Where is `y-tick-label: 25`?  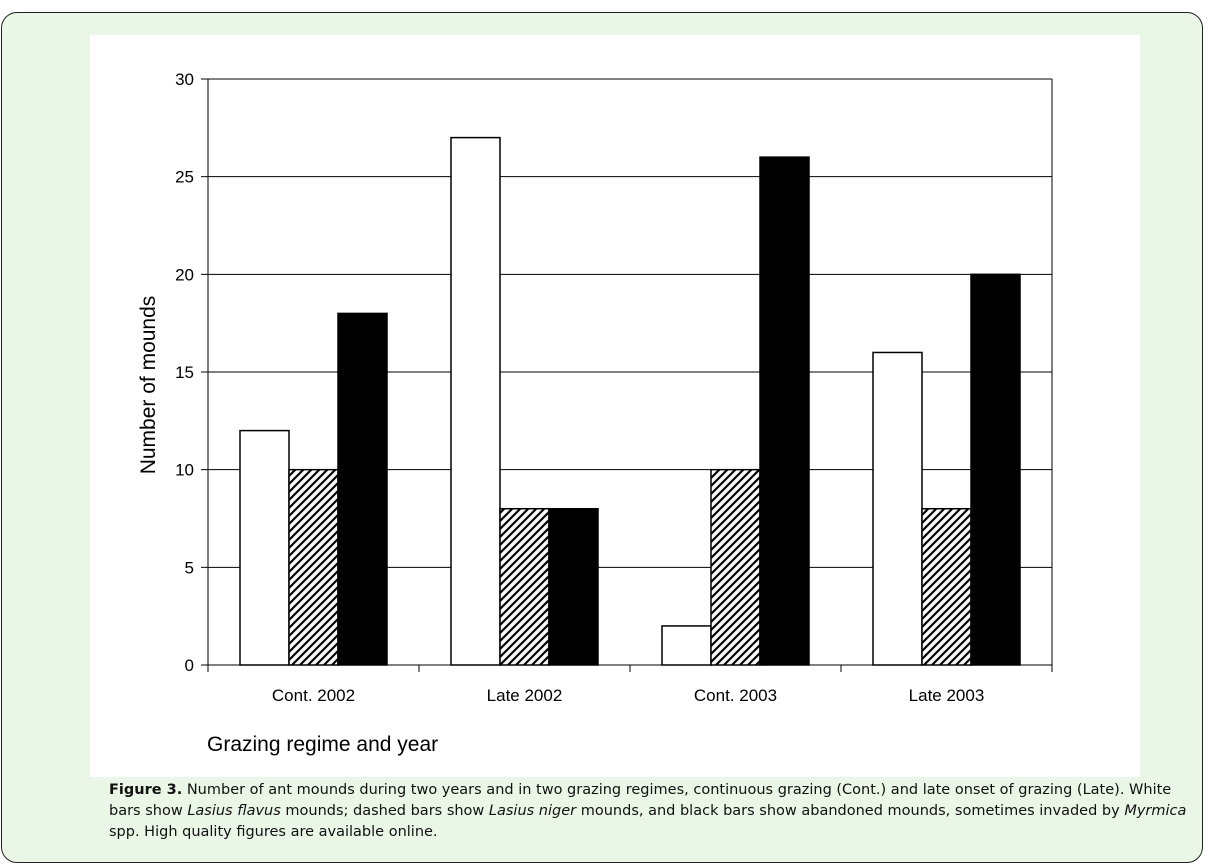
y-tick-label: 25 is located at coordinates (184, 177).